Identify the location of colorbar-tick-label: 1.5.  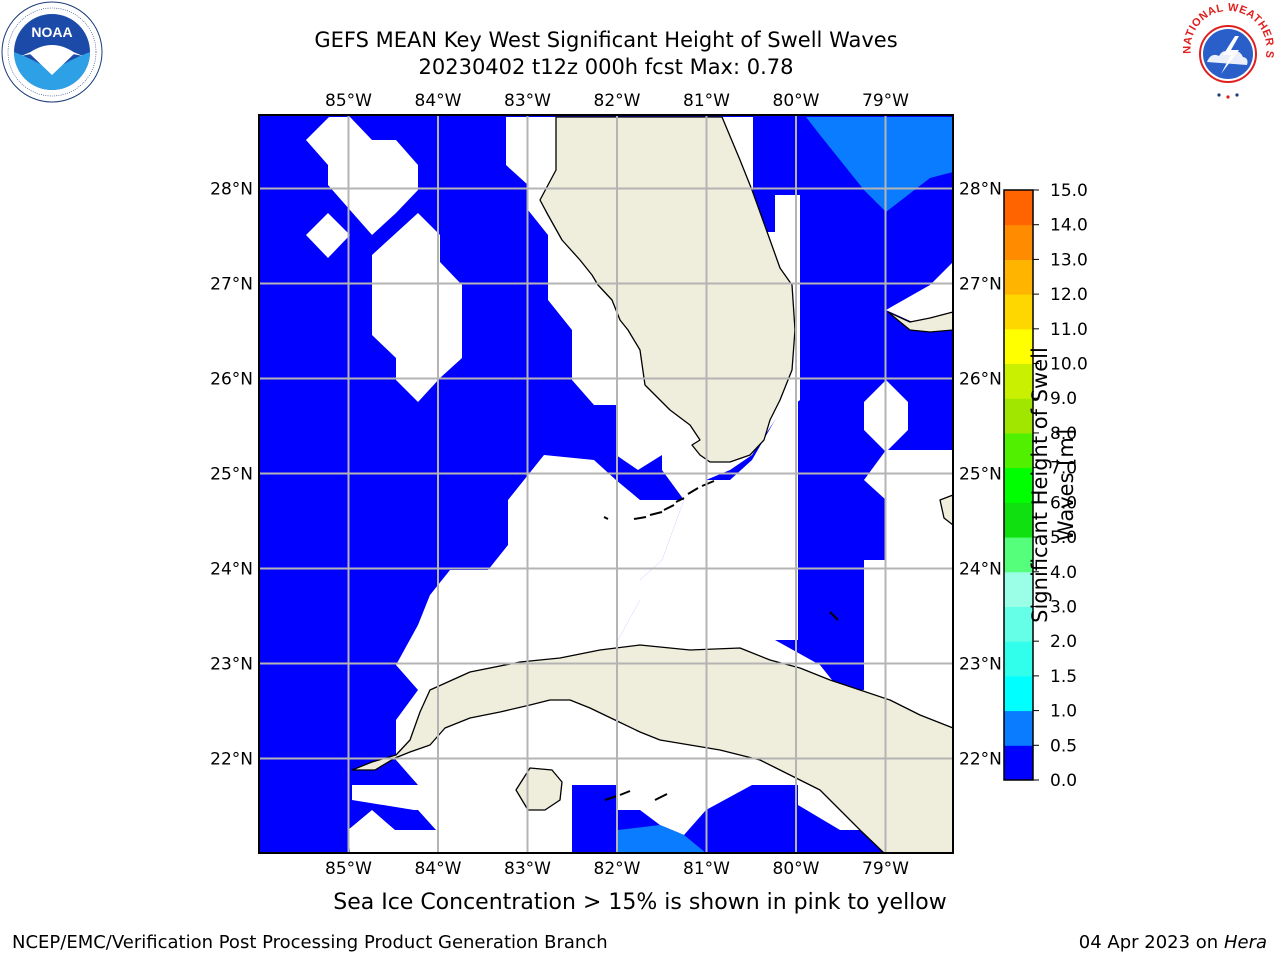
(1063, 677).